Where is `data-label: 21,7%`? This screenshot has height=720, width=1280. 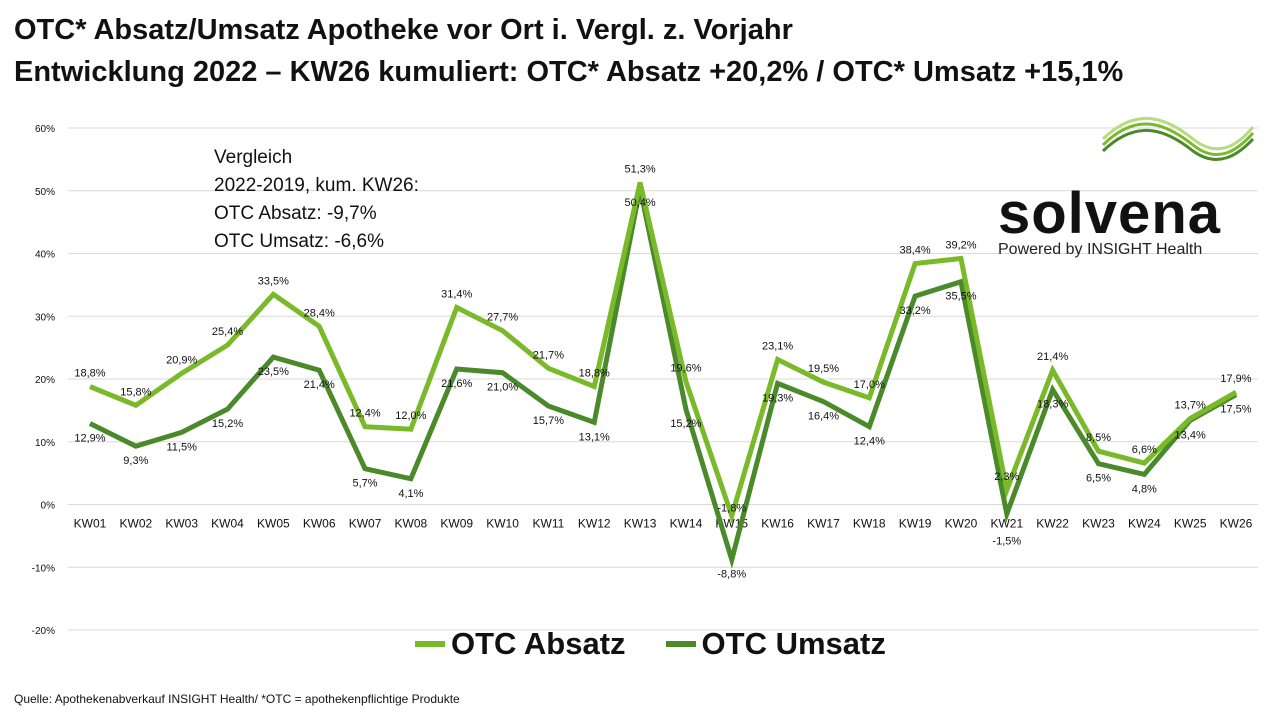
data-label: 21,7% is located at coordinates (548, 355).